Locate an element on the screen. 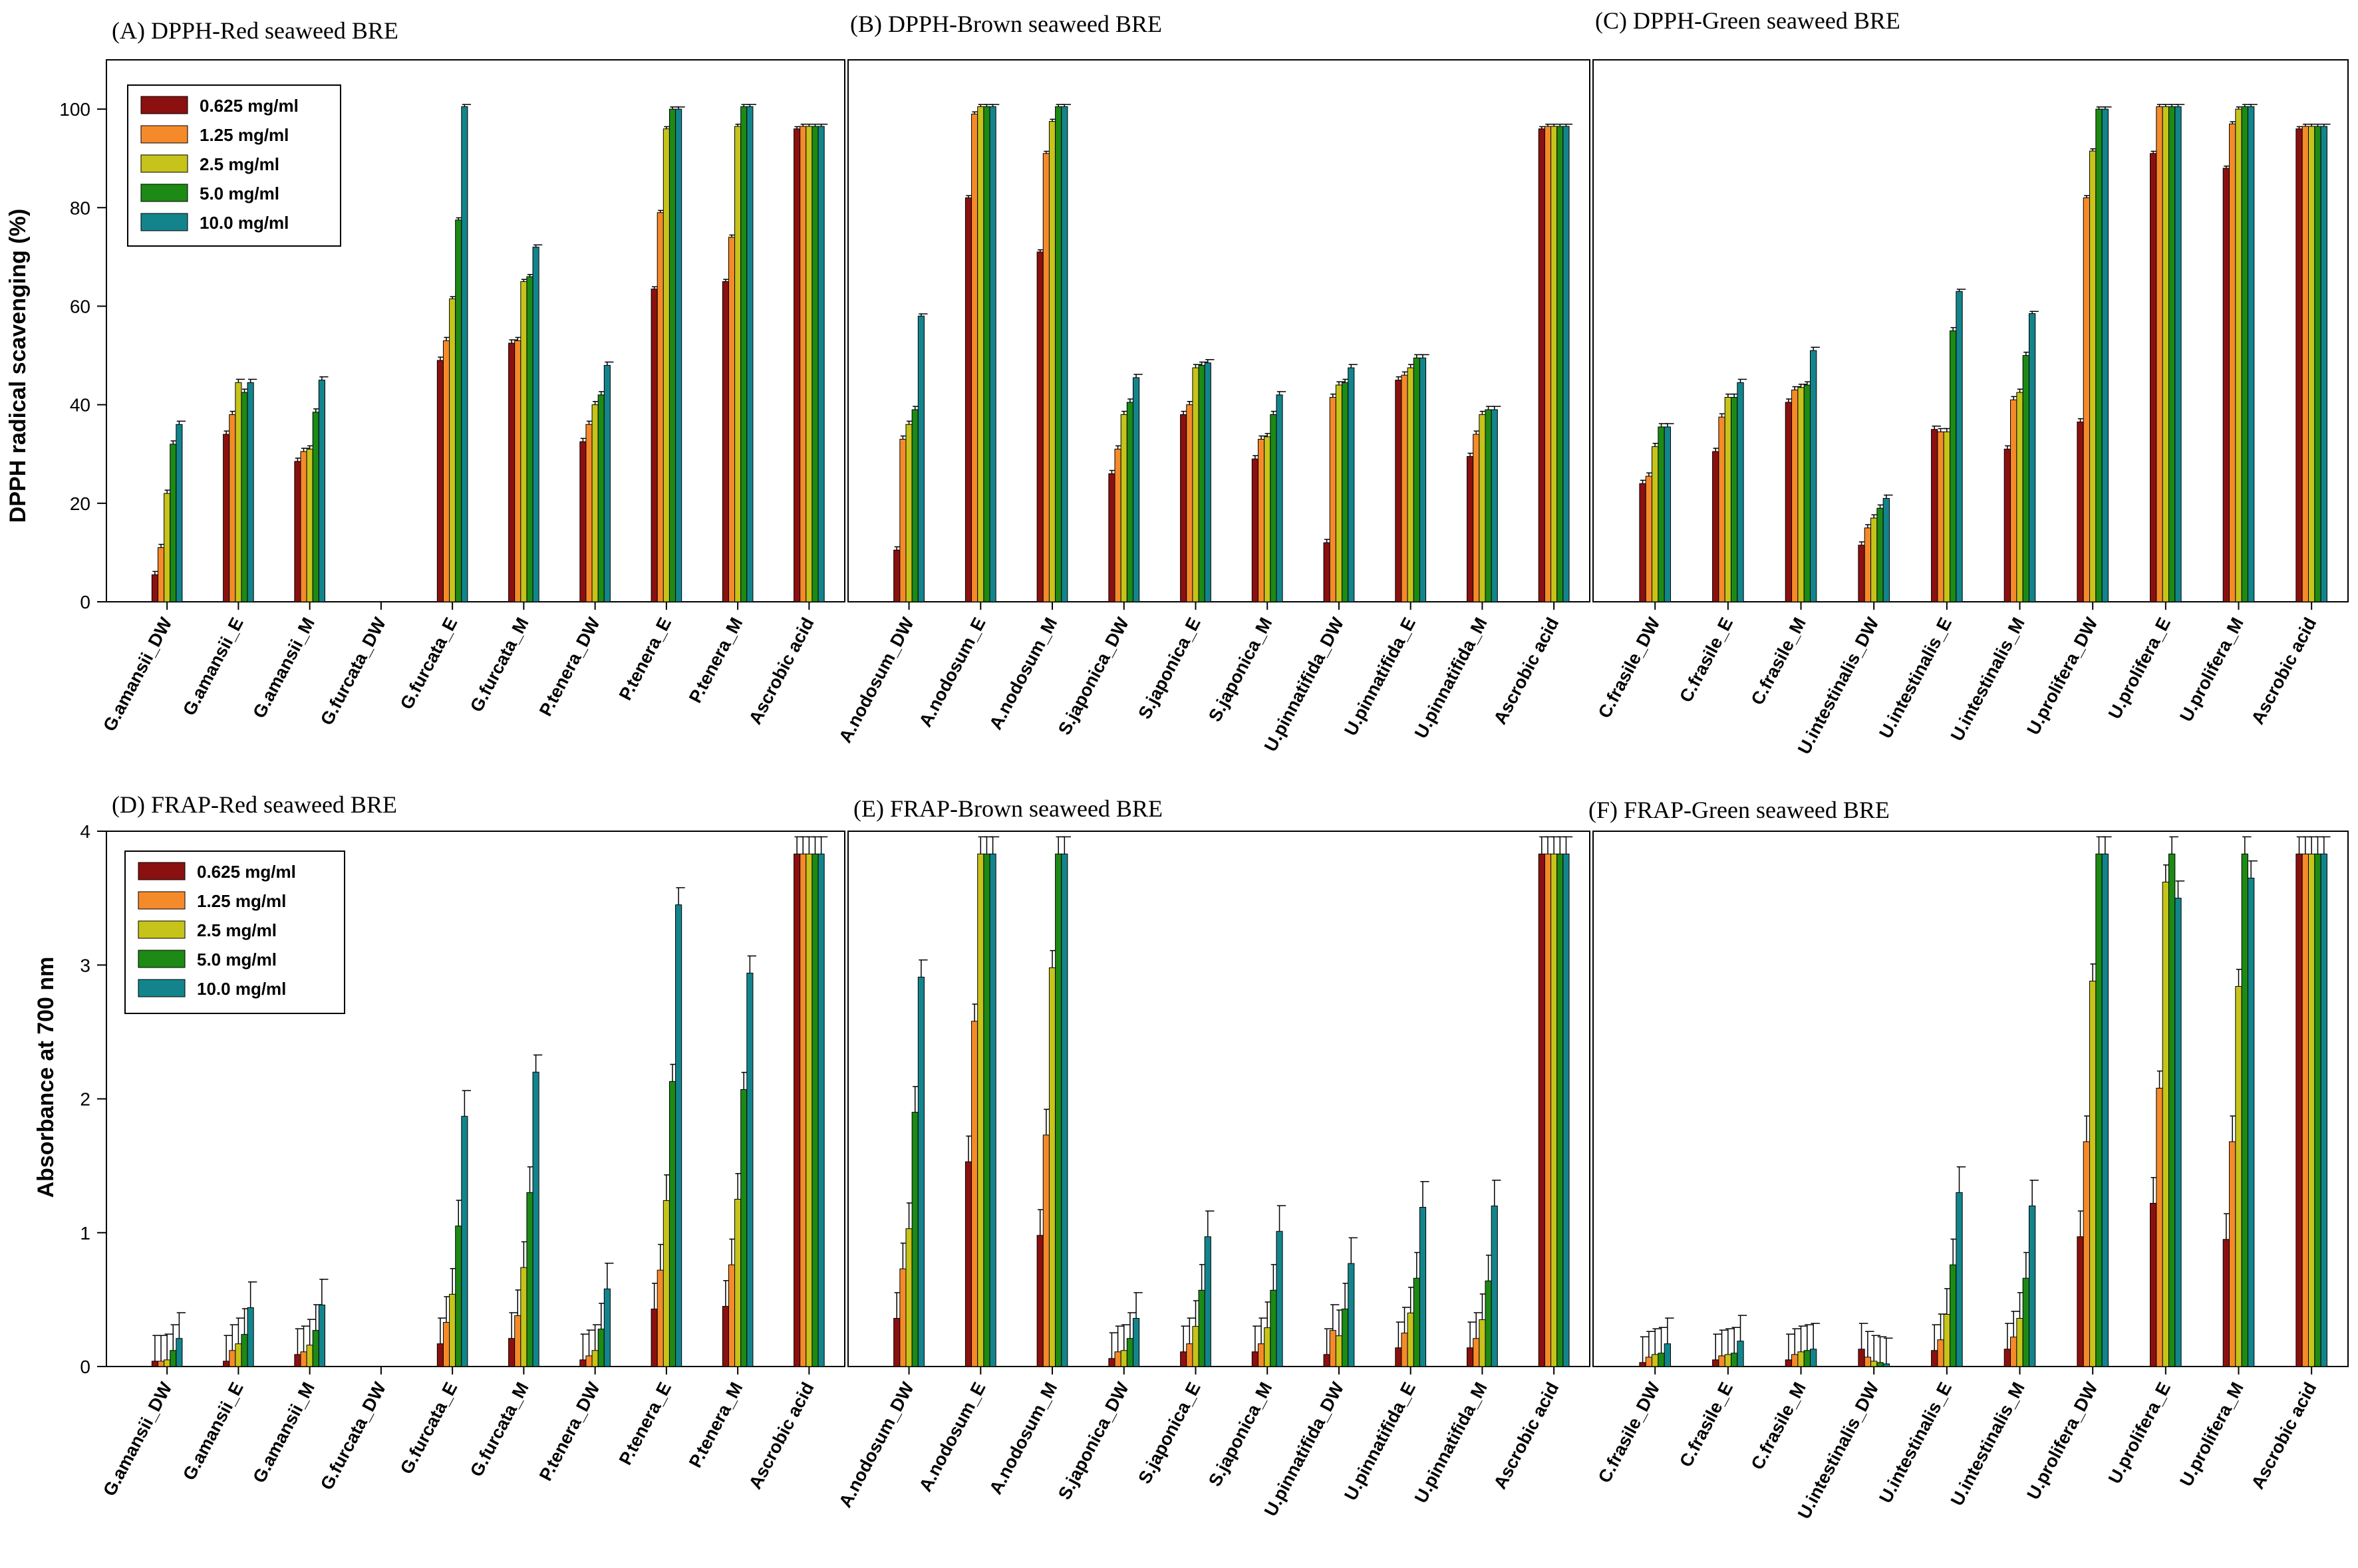 The height and width of the screenshot is (1568, 2358). category-label: S.japonica_DW is located at coordinates (1094, 1440).